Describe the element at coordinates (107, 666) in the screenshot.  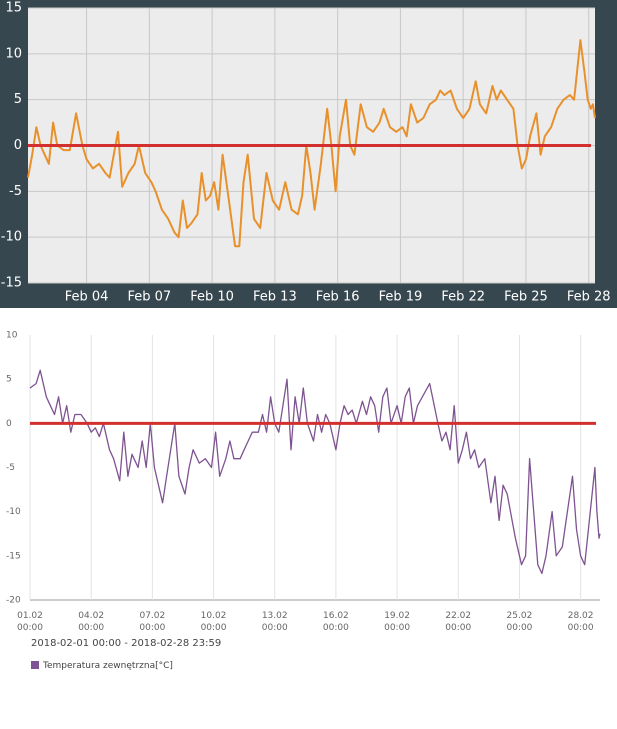
I see `legend-label: Temperatura zewnętrzna[°C]` at that location.